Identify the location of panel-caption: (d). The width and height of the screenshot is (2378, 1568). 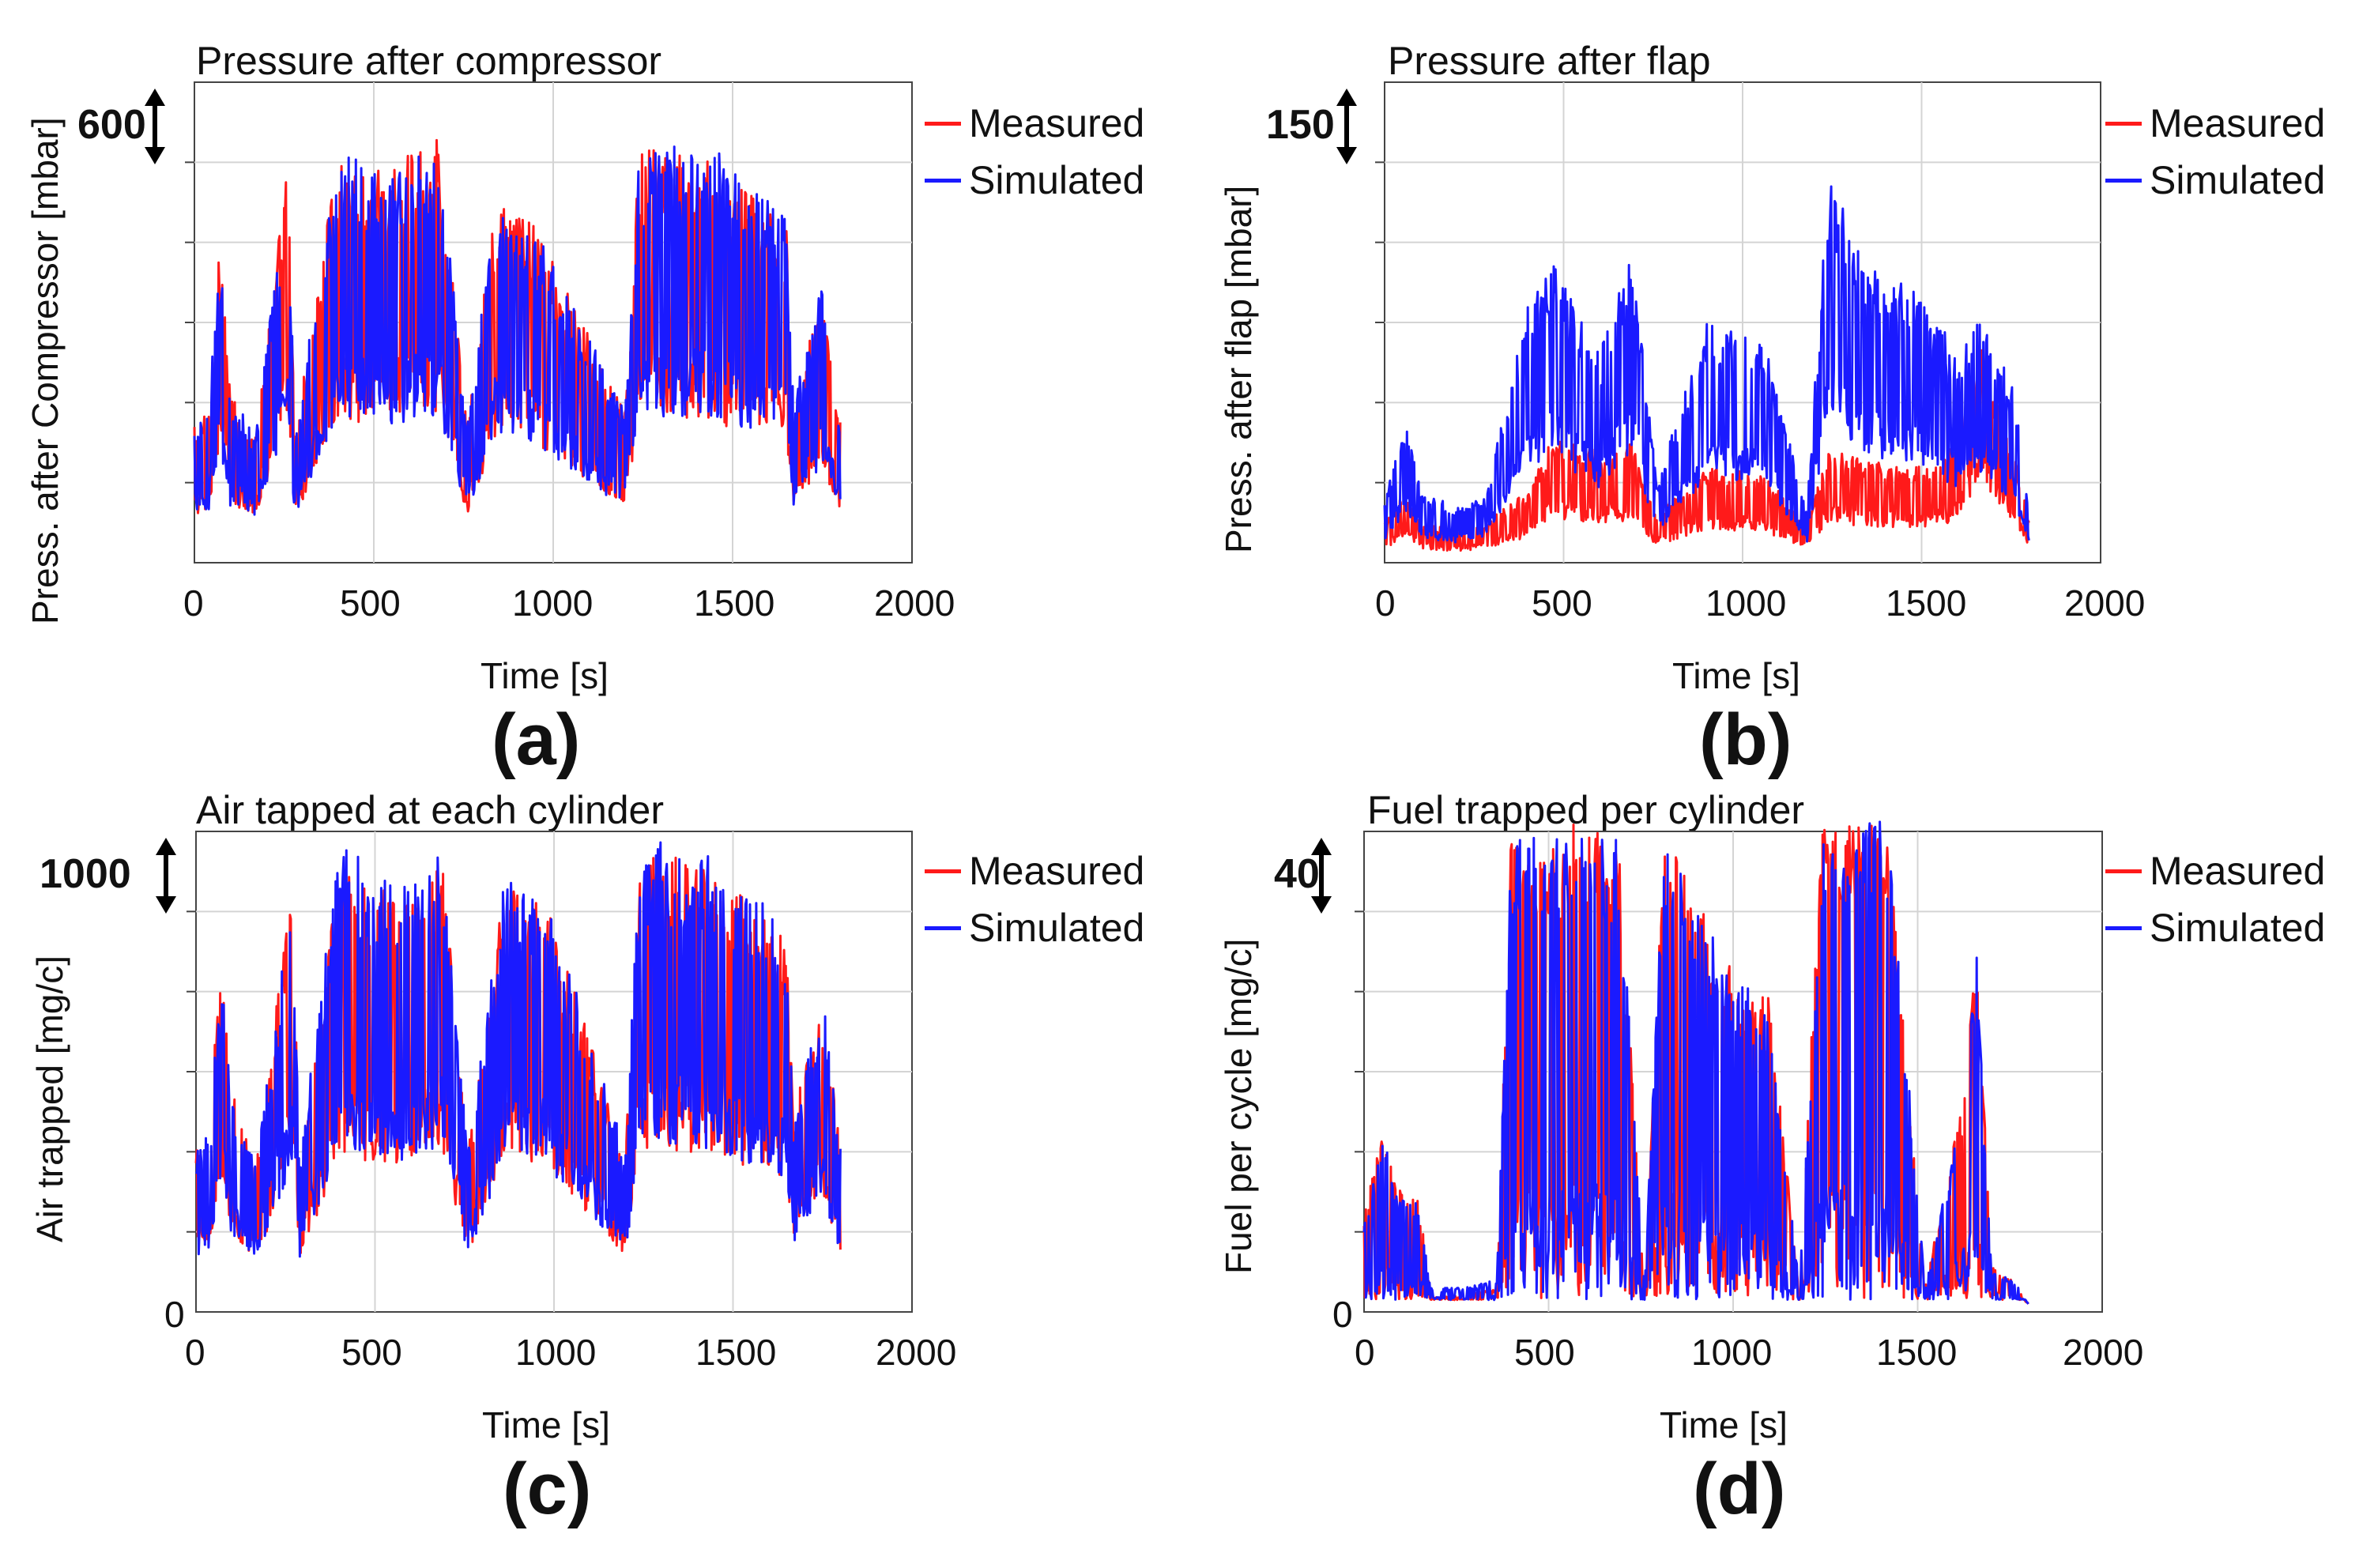
(1739, 1489).